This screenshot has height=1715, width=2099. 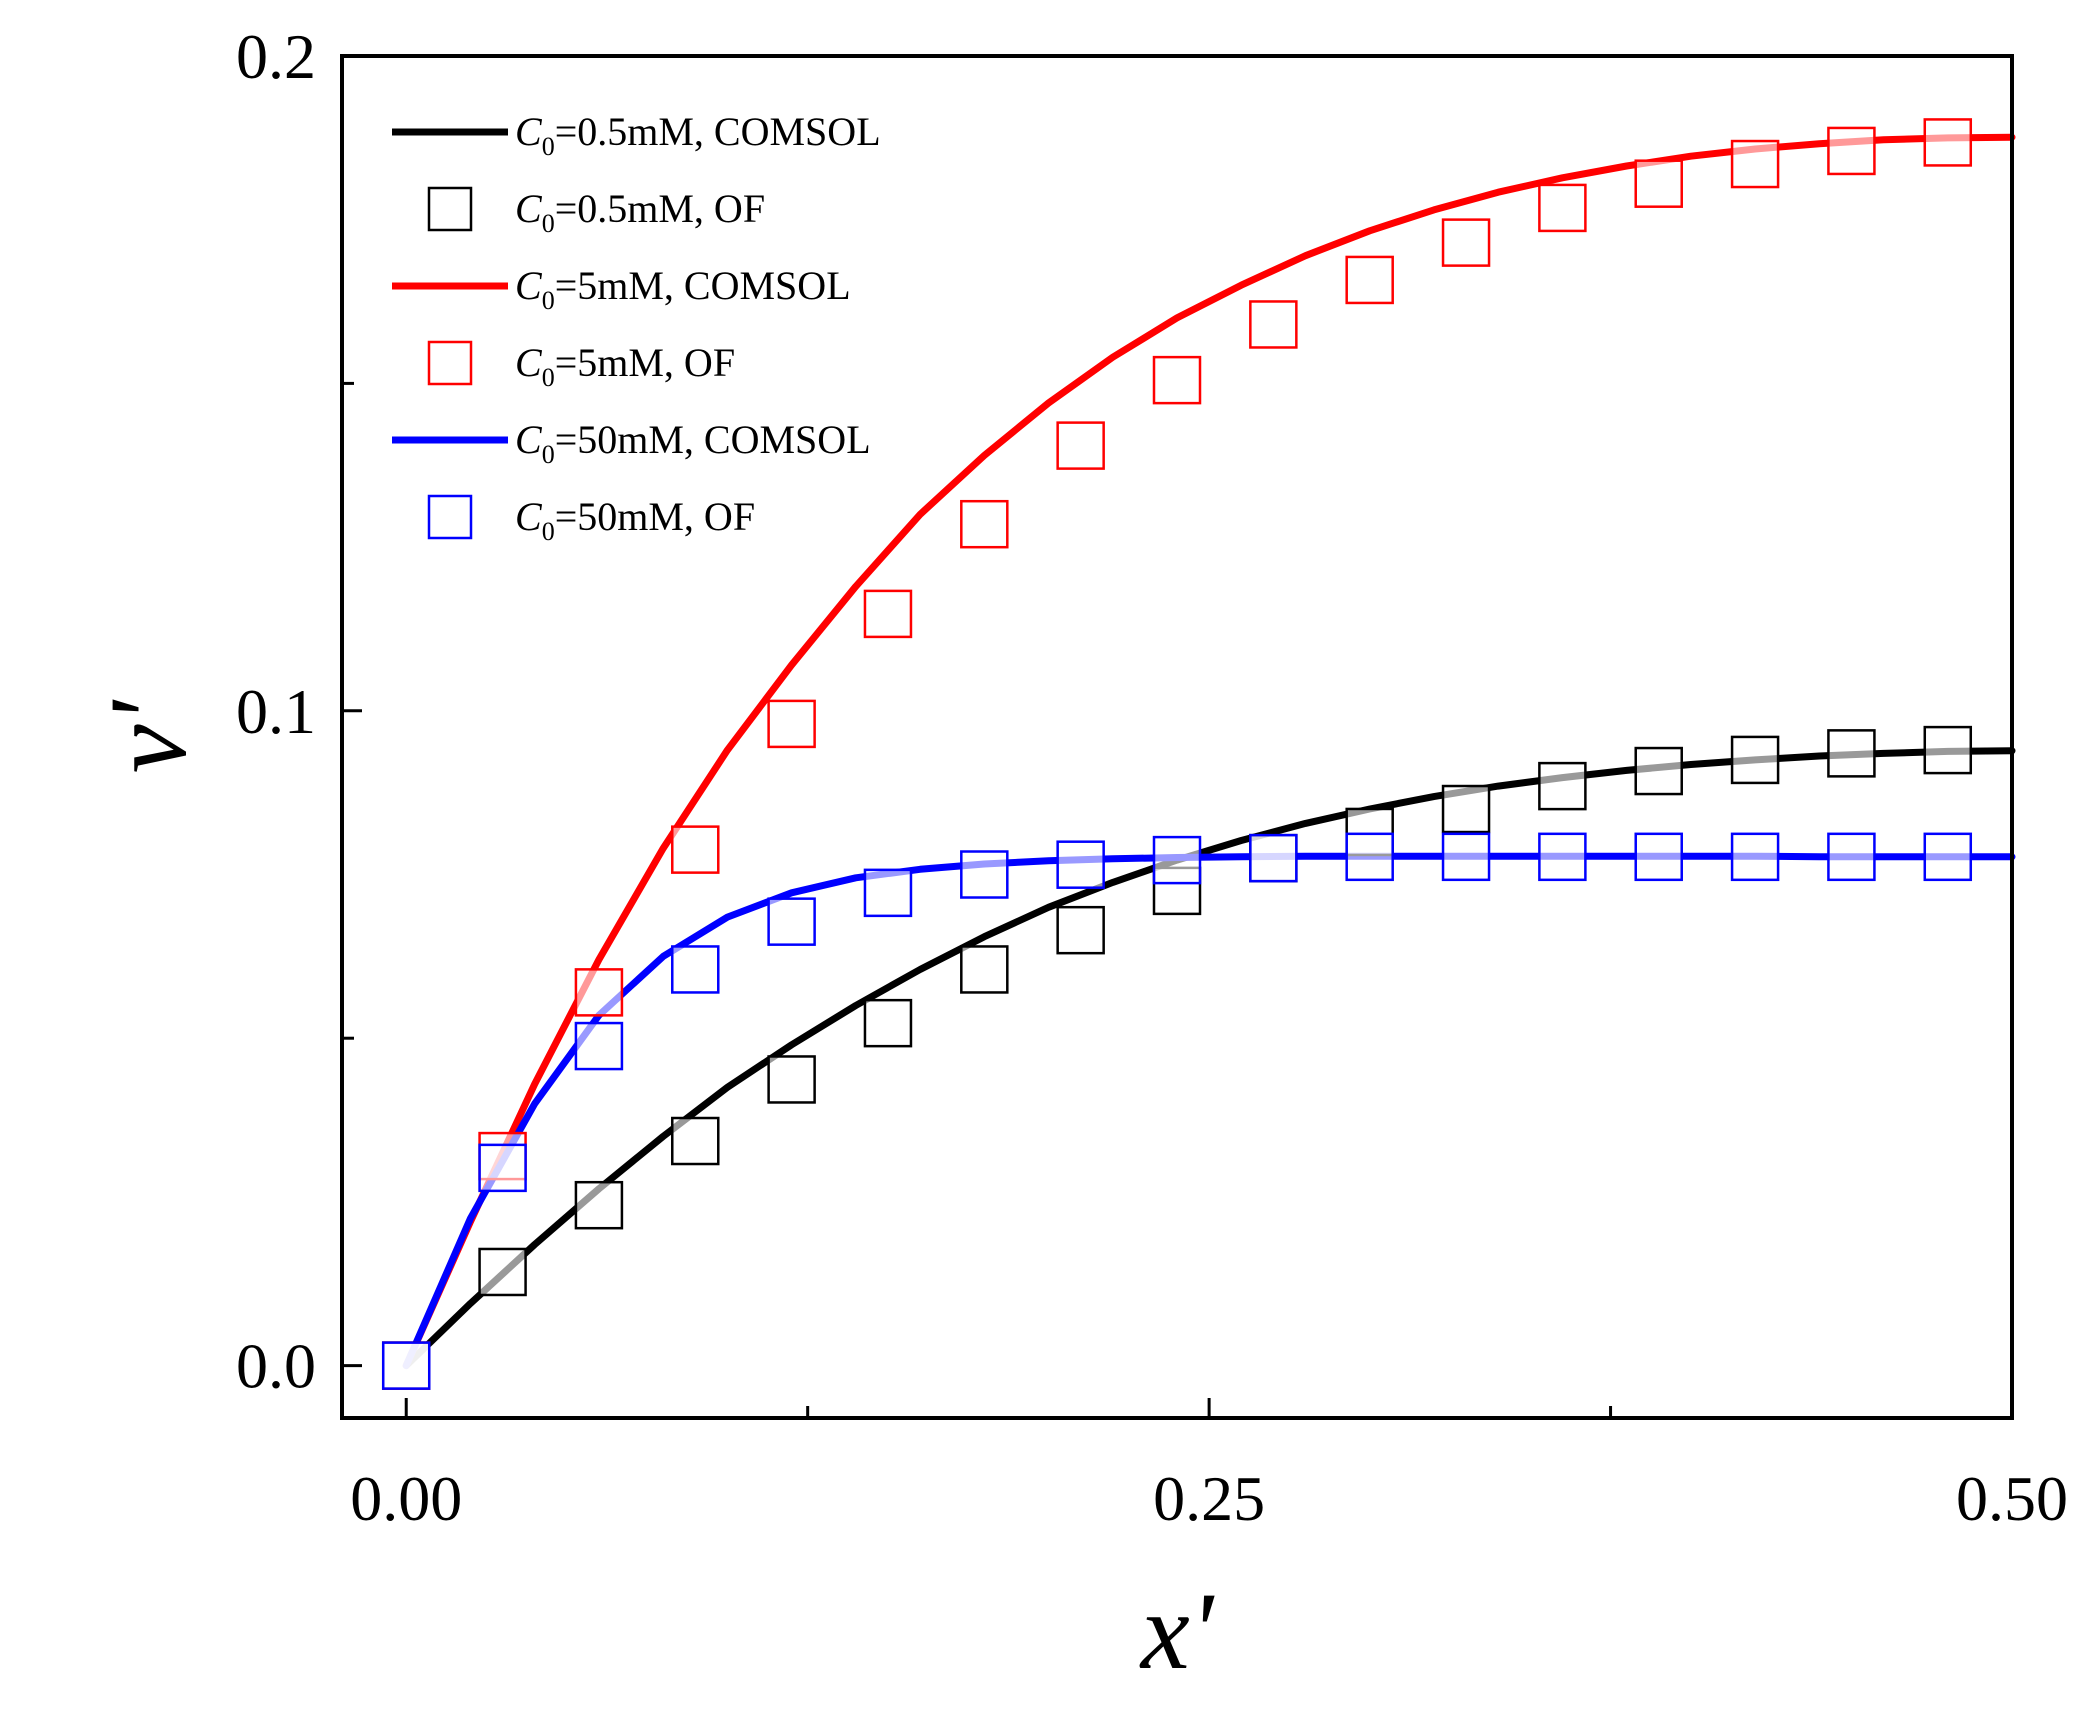 I want to click on y-axis-ticks: 0.0 0.1 0.2, so click(x=299, y=711).